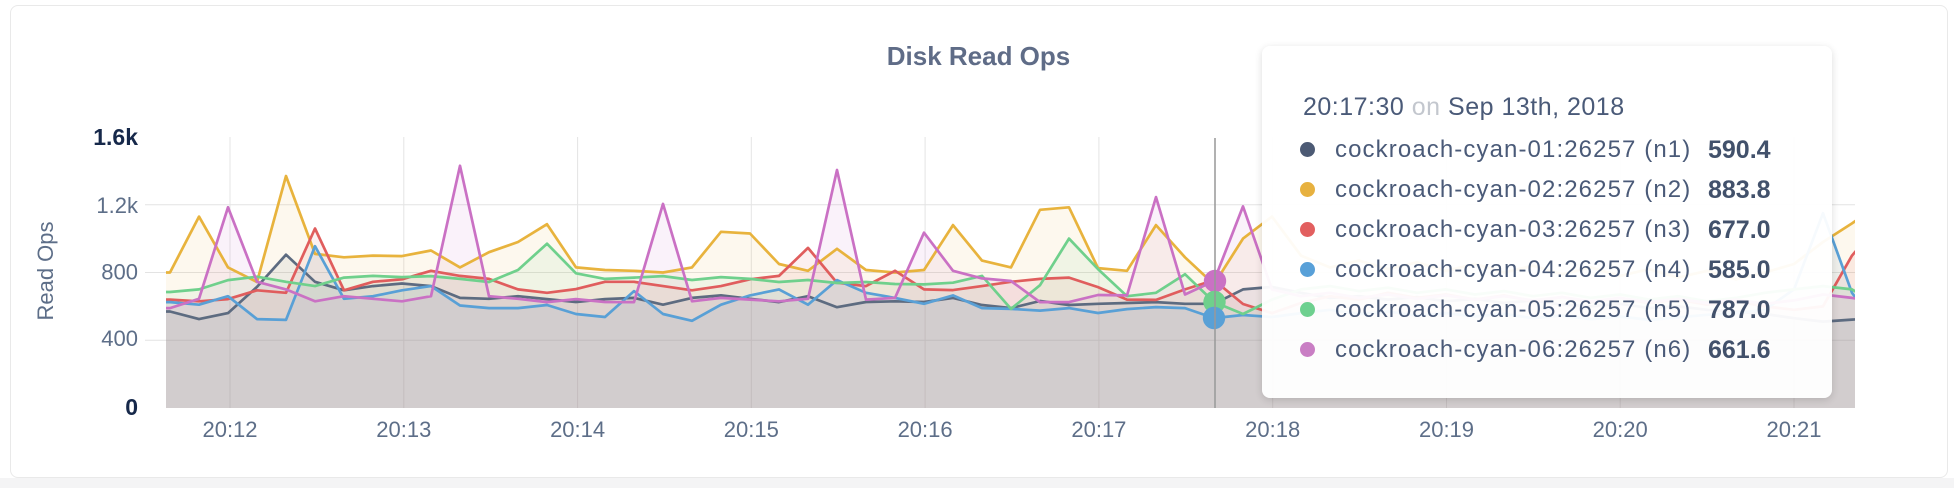 The height and width of the screenshot is (488, 1954). Describe the element at coordinates (1098, 429) in the screenshot. I see `svg-text: 20:17` at that location.